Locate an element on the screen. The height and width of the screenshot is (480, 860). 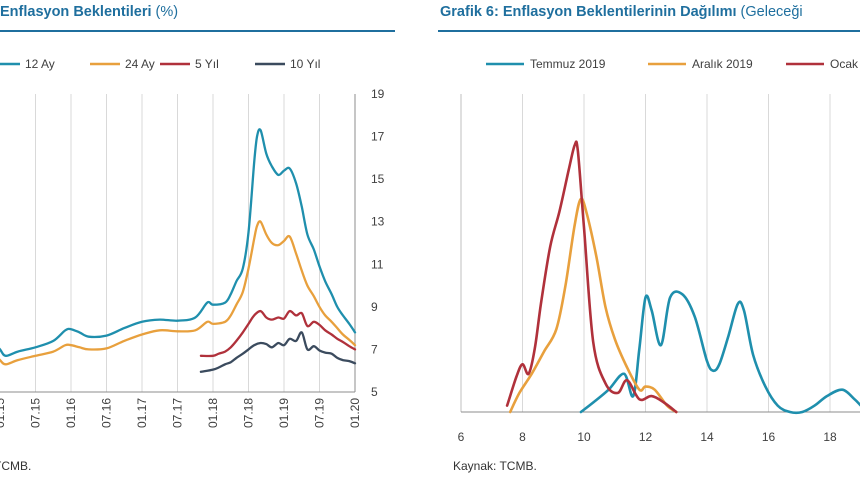
right-legend-label-ocak-2020: Ocak 2020 is located at coordinates (845, 64).